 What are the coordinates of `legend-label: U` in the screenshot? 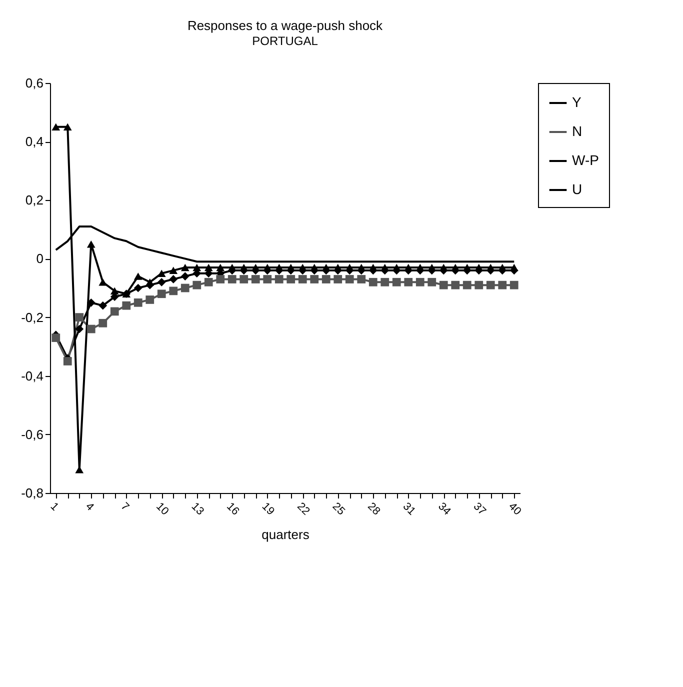 It's located at (577, 189).